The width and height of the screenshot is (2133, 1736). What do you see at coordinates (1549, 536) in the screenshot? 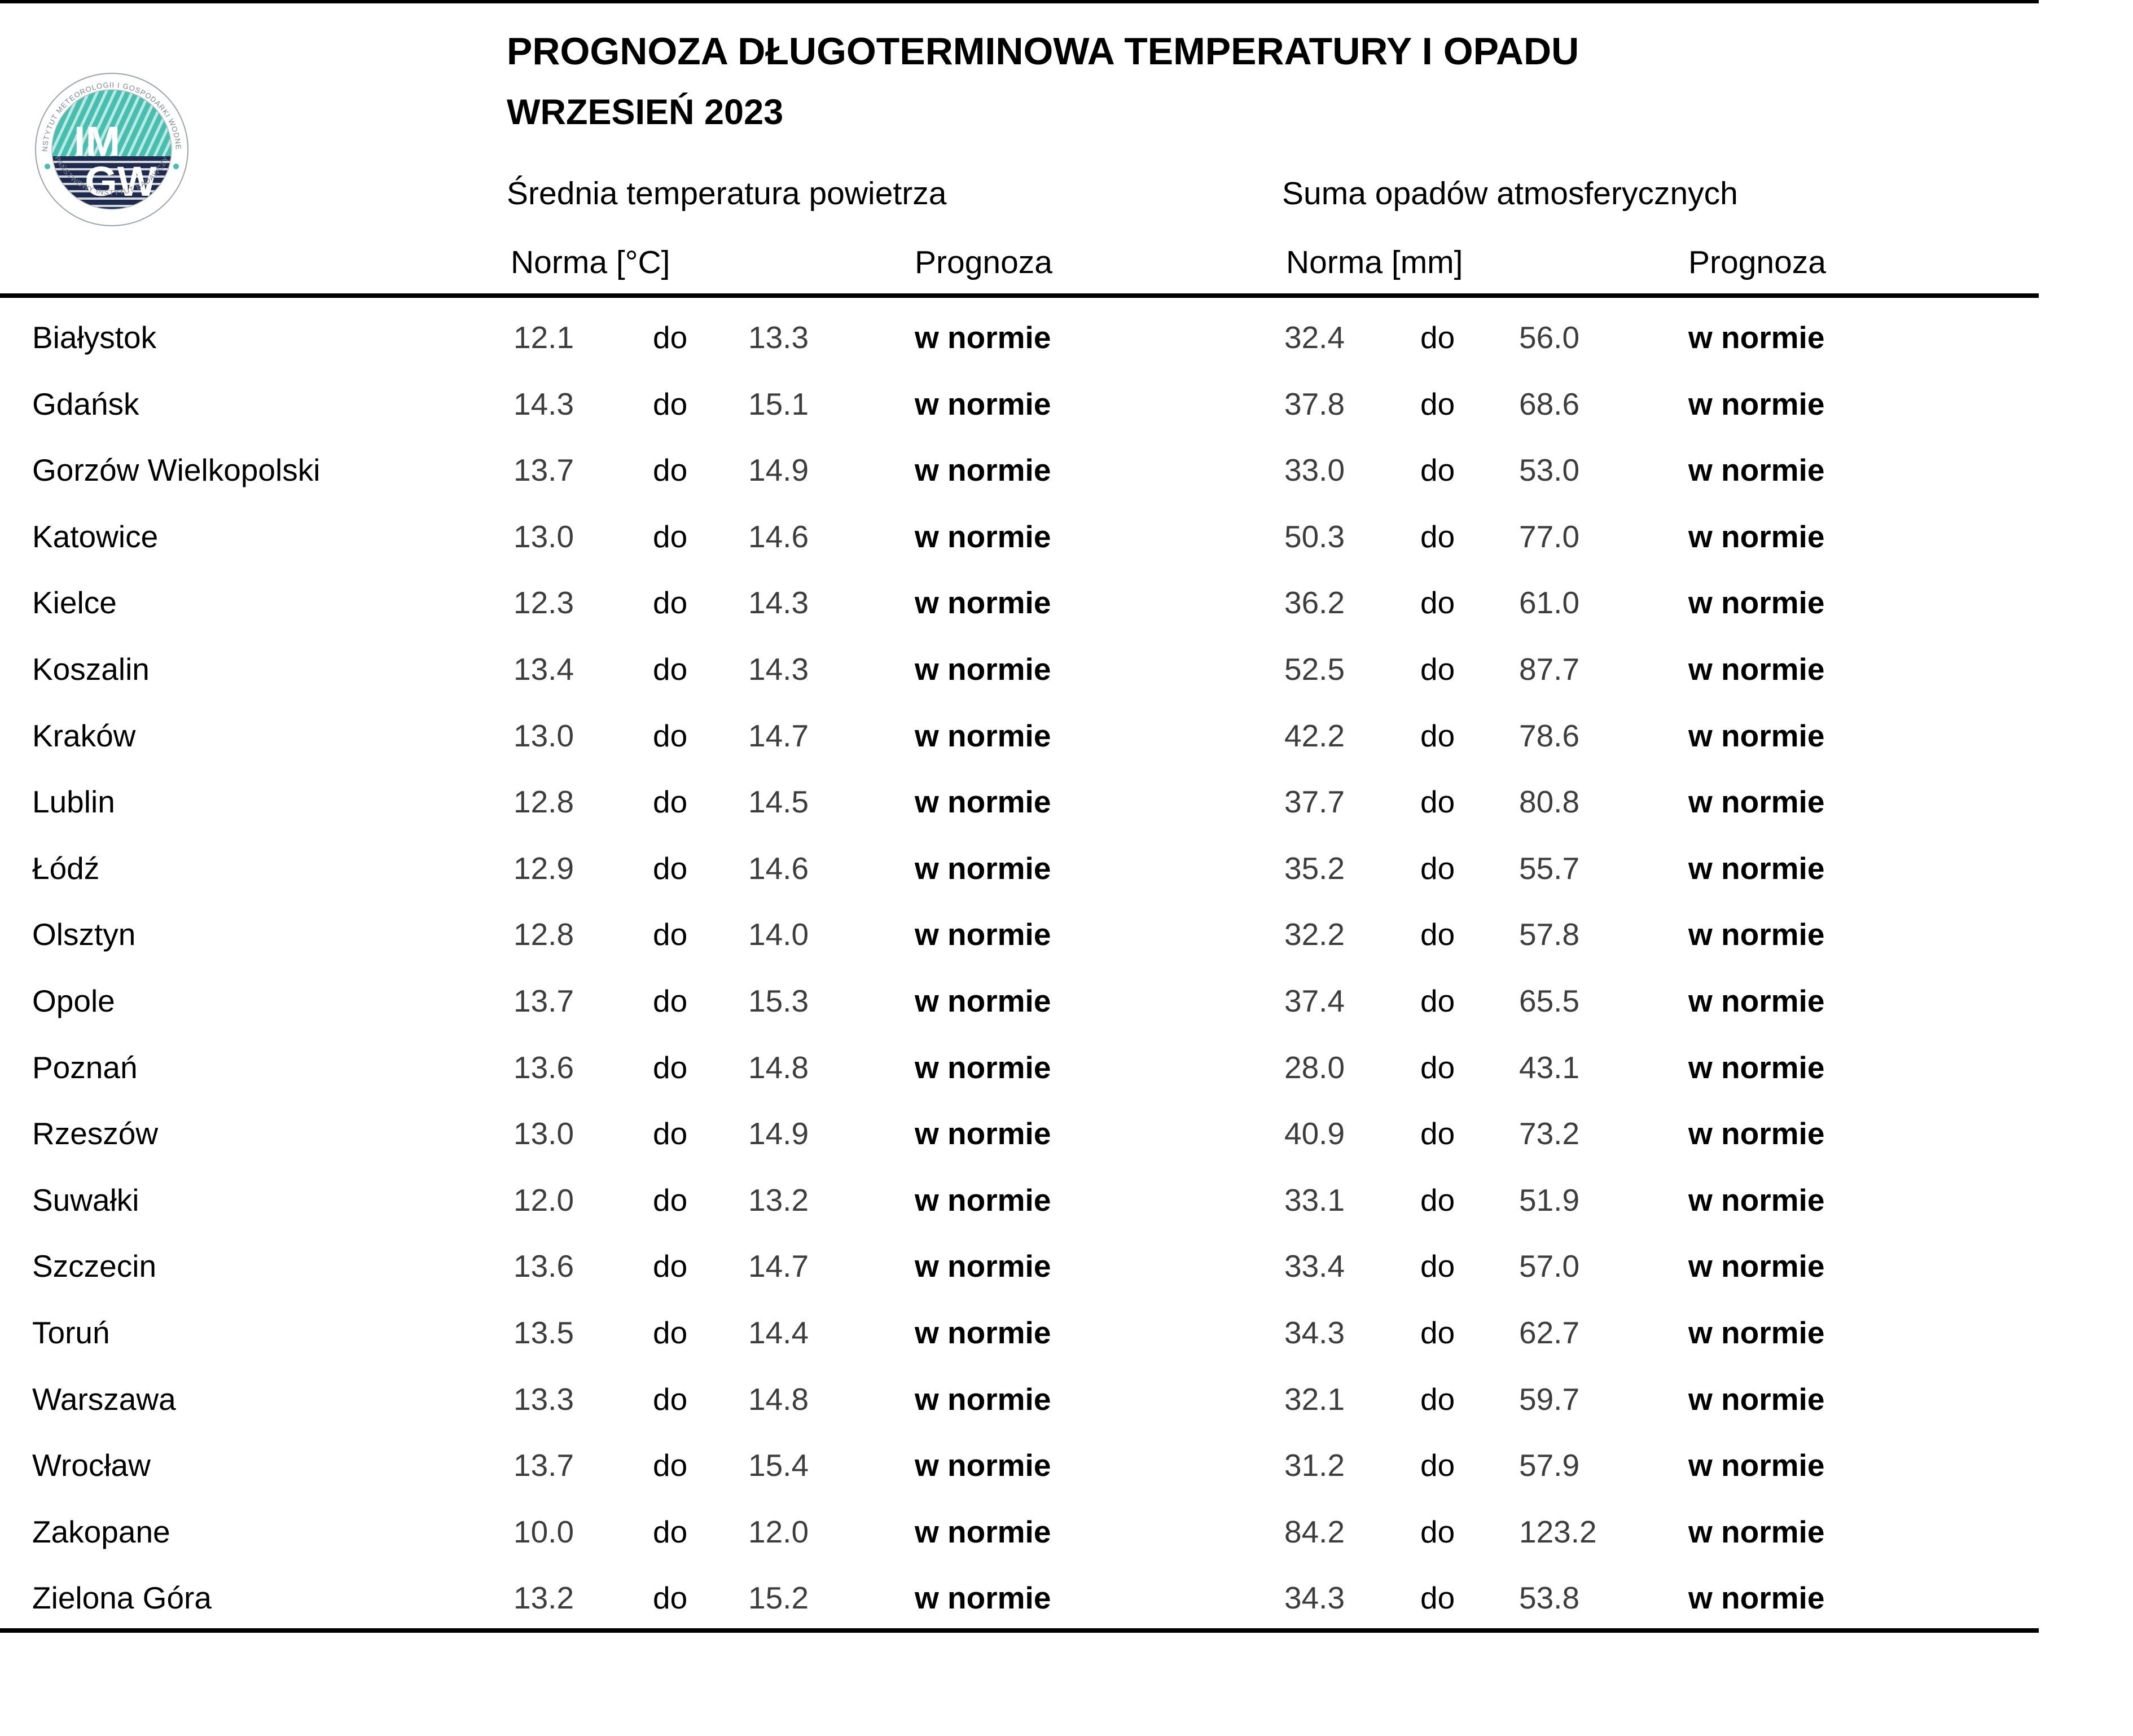
I see `precip-norm-high-cell: 77.0` at bounding box center [1549, 536].